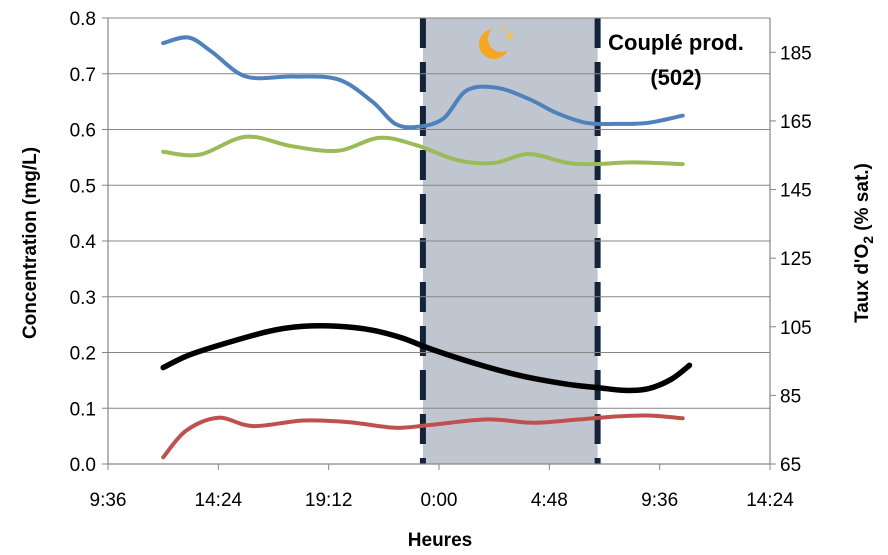  What do you see at coordinates (796, 122) in the screenshot?
I see `y-right-tick-label: 165` at bounding box center [796, 122].